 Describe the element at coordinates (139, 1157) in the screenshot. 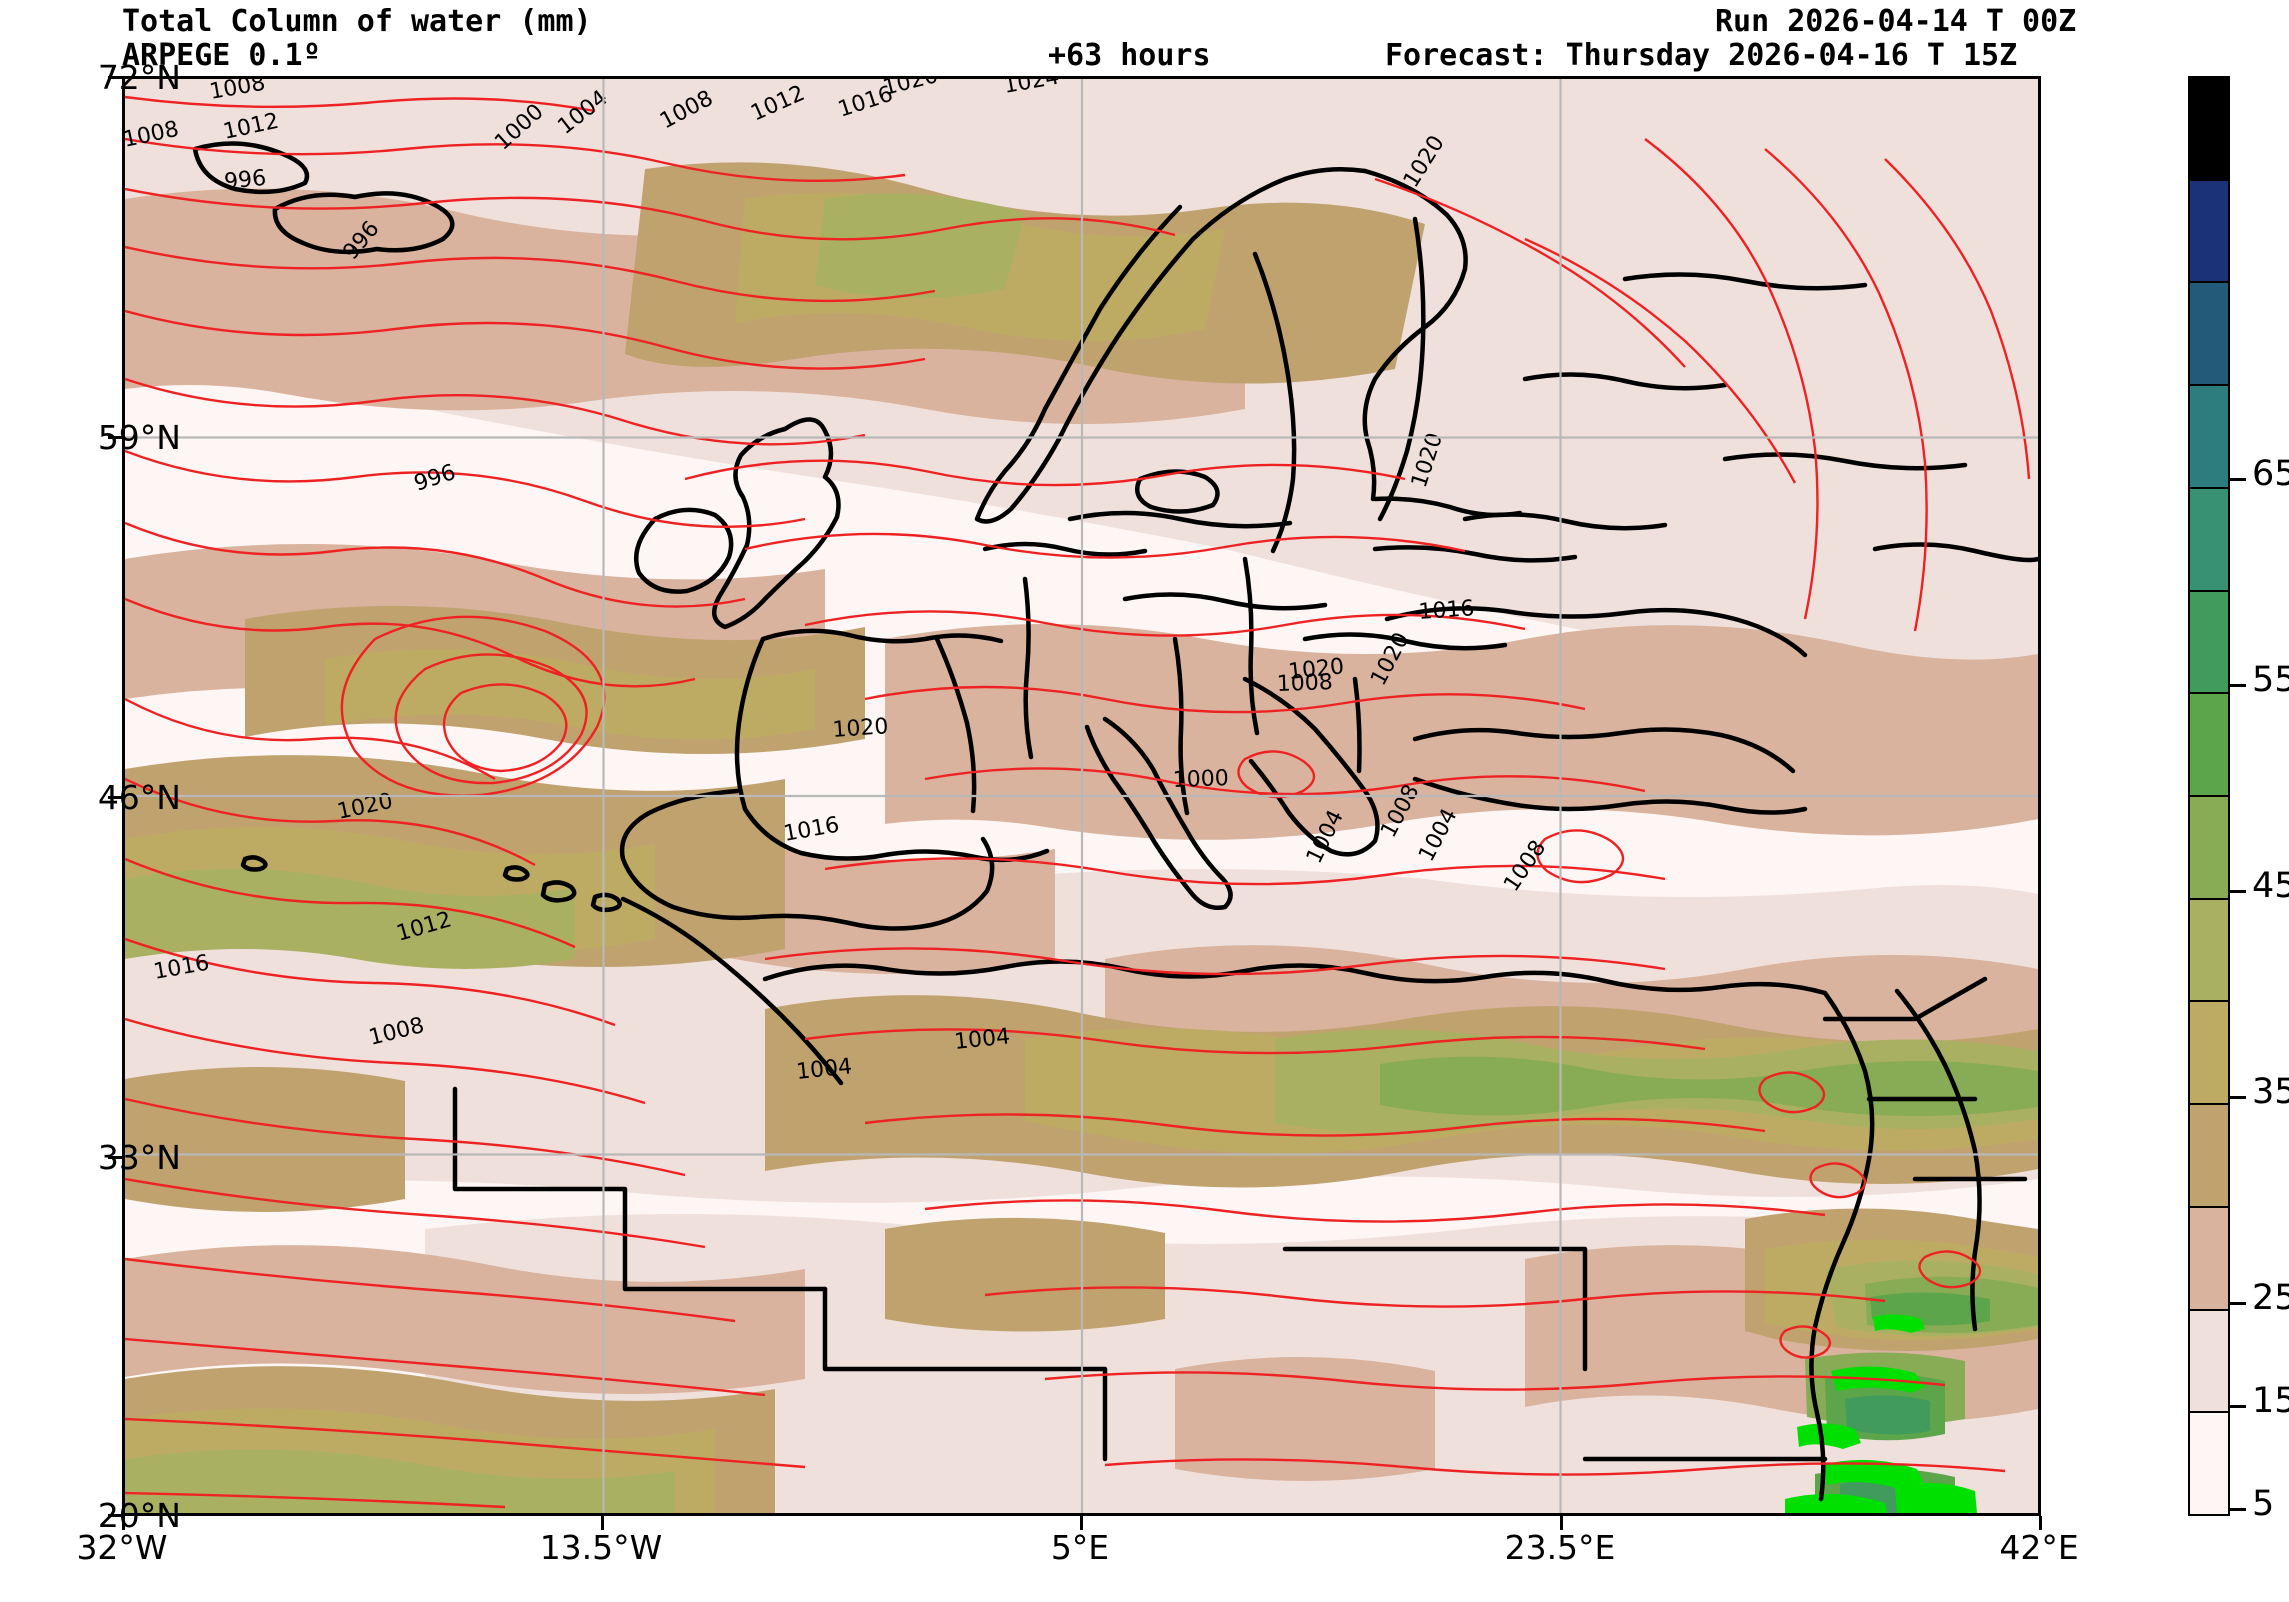

I see `y-axis-label-33n: 33°N` at that location.